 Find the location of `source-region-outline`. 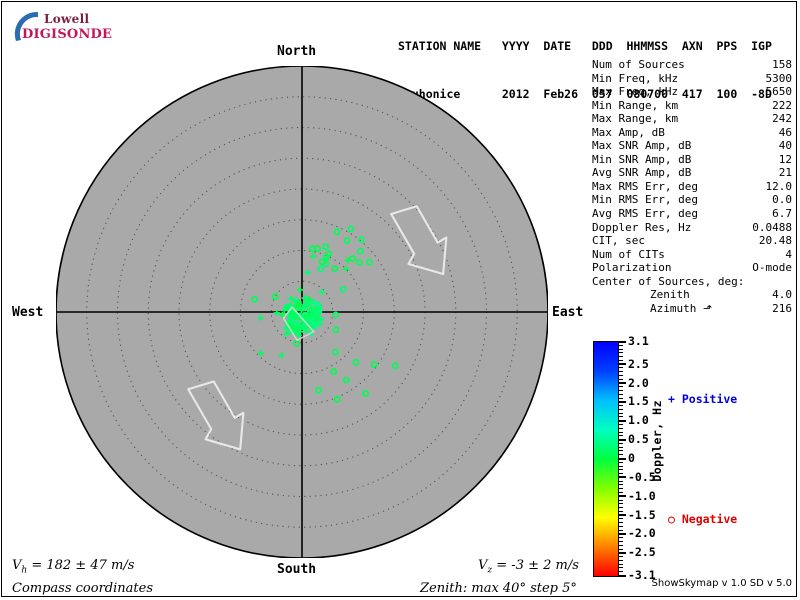

source-region-outline is located at coordinates (298, 323).